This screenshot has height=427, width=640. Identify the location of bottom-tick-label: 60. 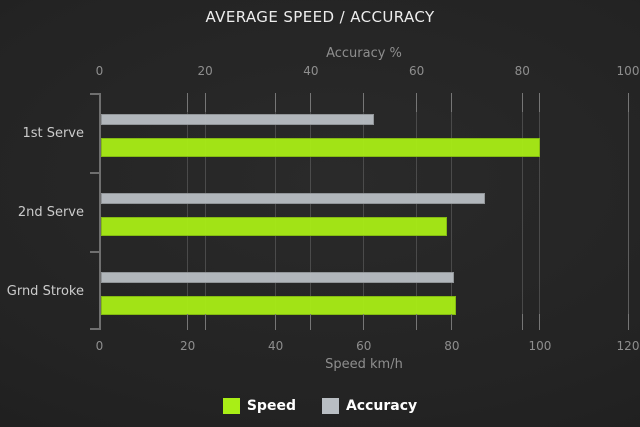
(364, 346).